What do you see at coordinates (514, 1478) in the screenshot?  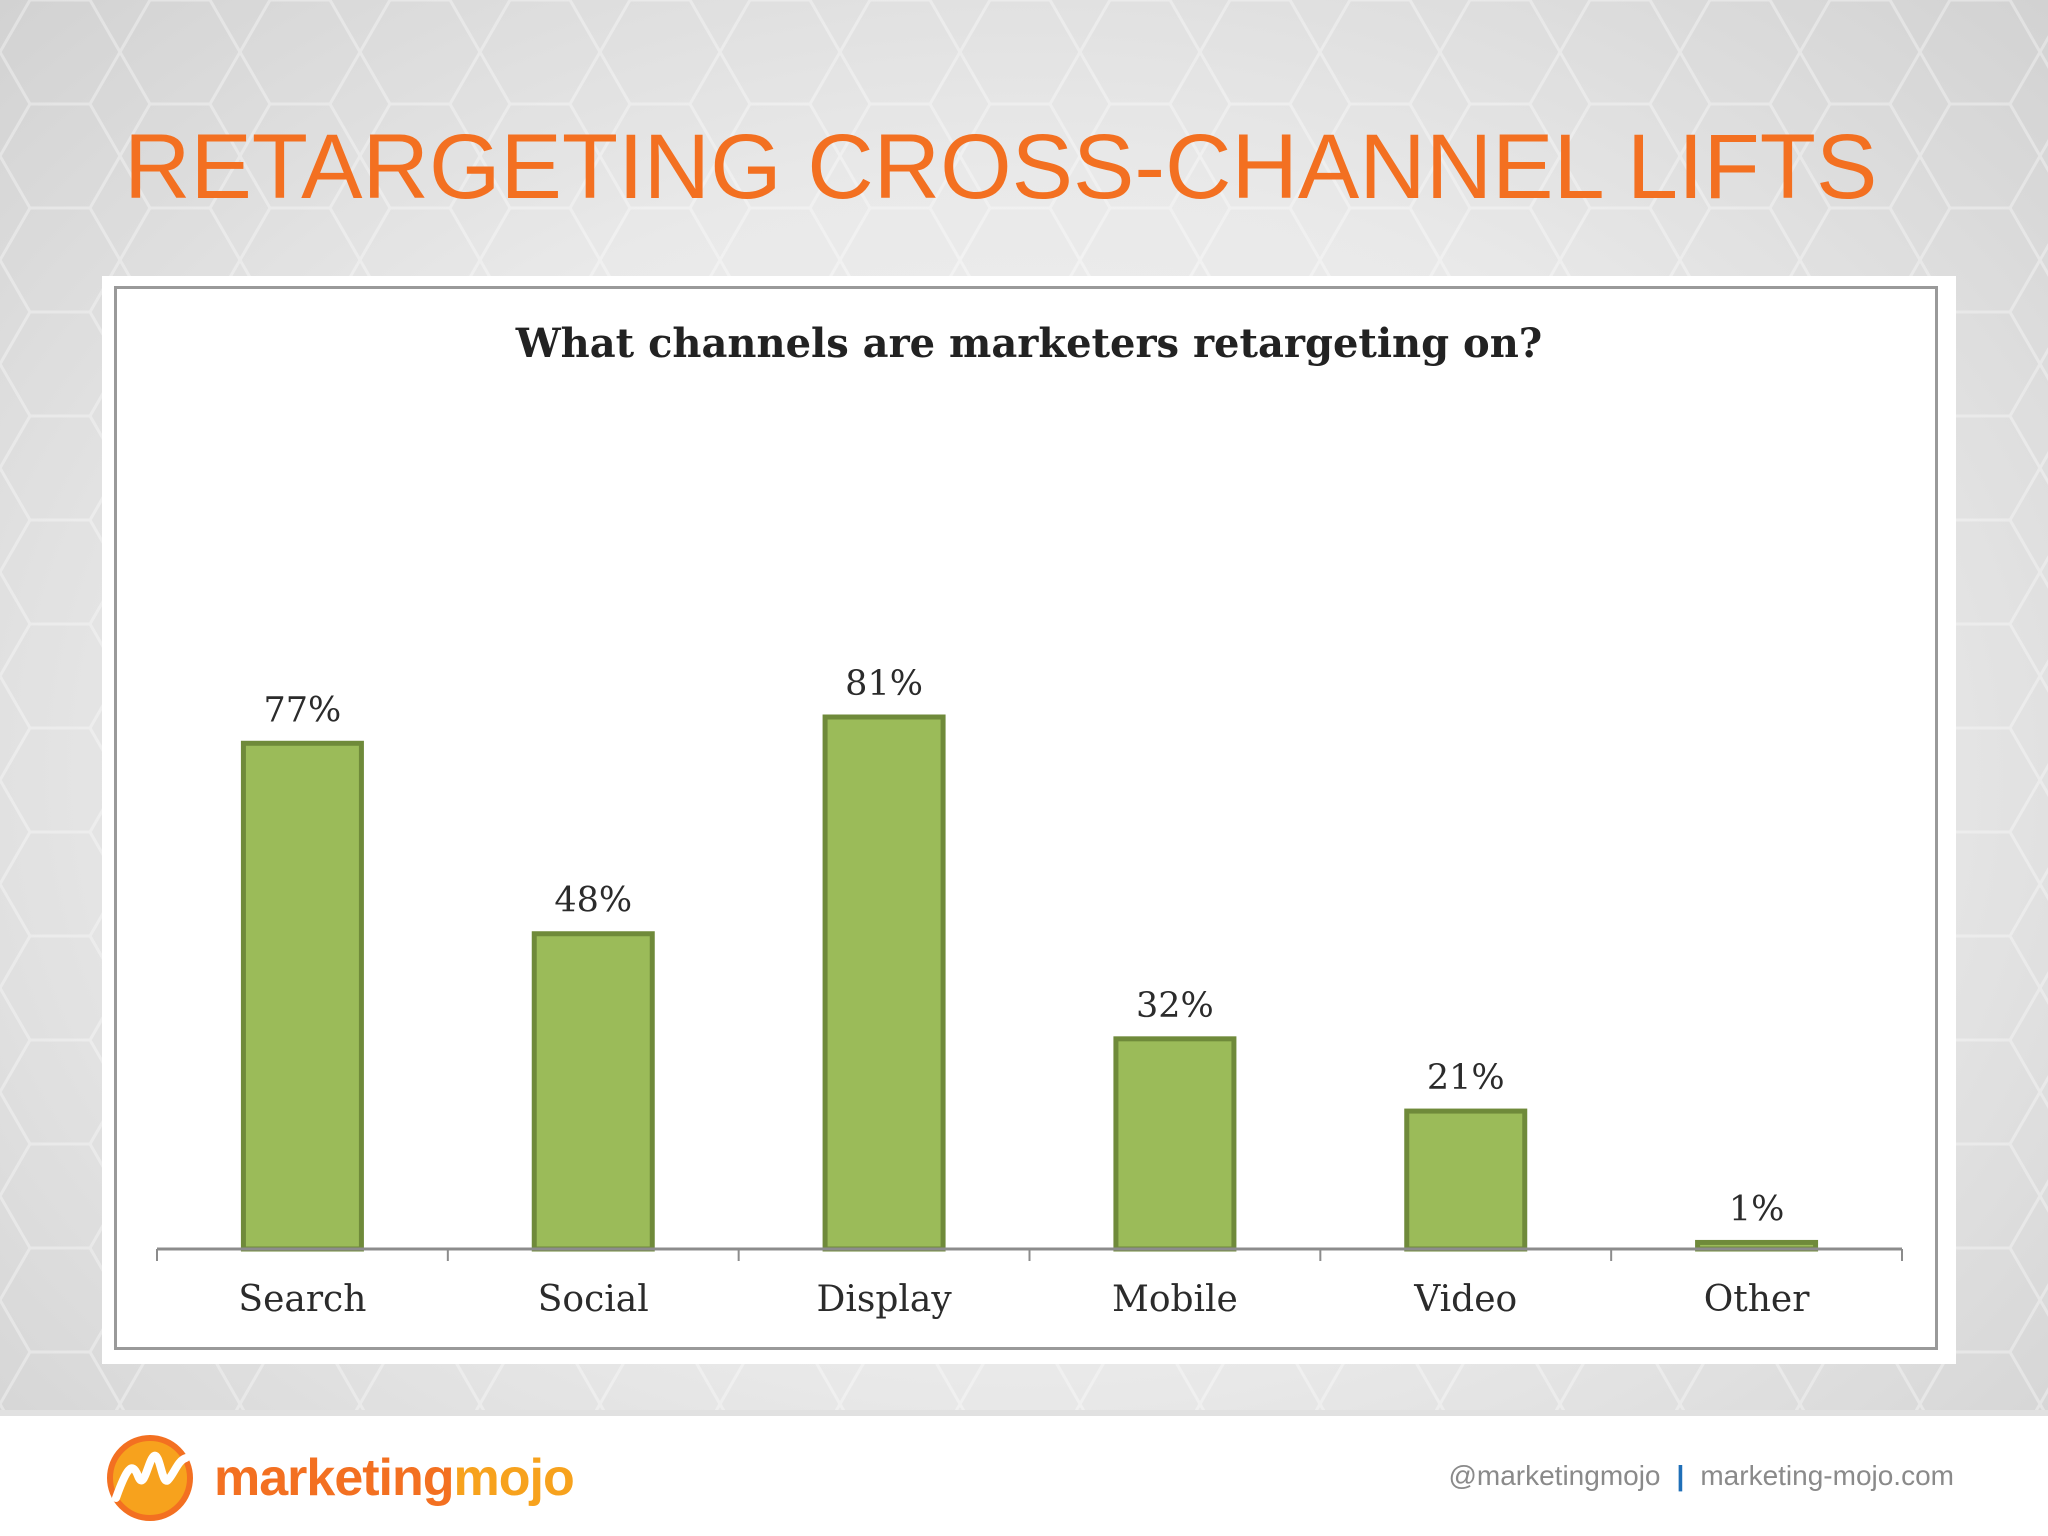 I see `logo-text-mojo: mojo` at bounding box center [514, 1478].